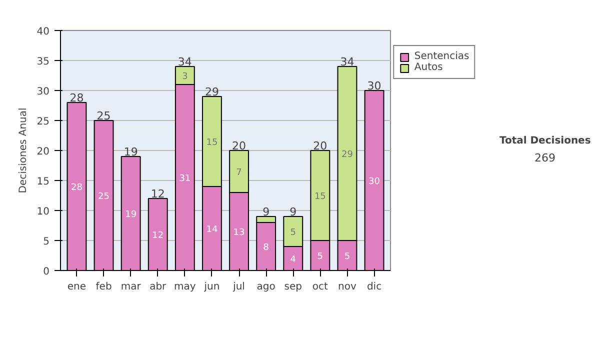 This screenshot has height=340, width=600. What do you see at coordinates (293, 287) in the screenshot?
I see `x-tick-label: sep` at bounding box center [293, 287].